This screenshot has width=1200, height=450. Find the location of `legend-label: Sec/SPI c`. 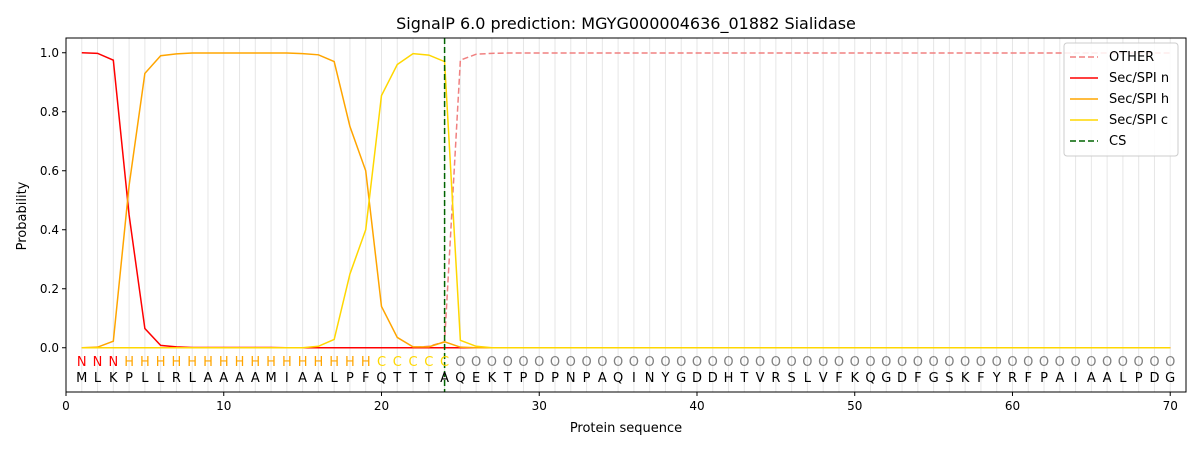

legend-label: Sec/SPI c is located at coordinates (1138, 120).